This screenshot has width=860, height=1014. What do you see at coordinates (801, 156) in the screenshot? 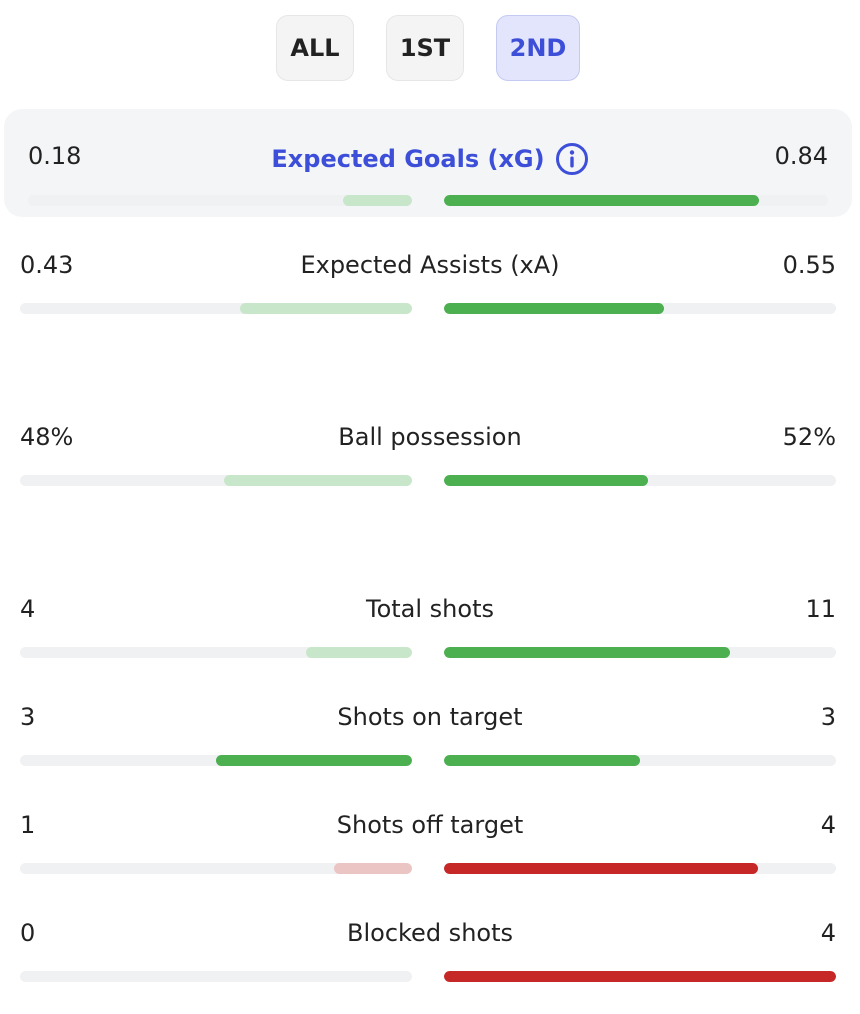
I see `away-value: 0.84` at bounding box center [801, 156].